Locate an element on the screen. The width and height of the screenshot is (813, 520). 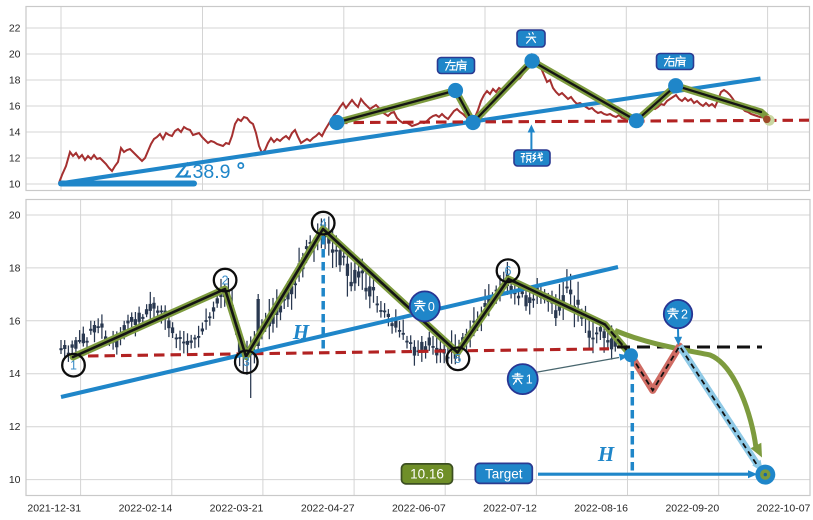
svg-text: 3 is located at coordinates (246, 362).